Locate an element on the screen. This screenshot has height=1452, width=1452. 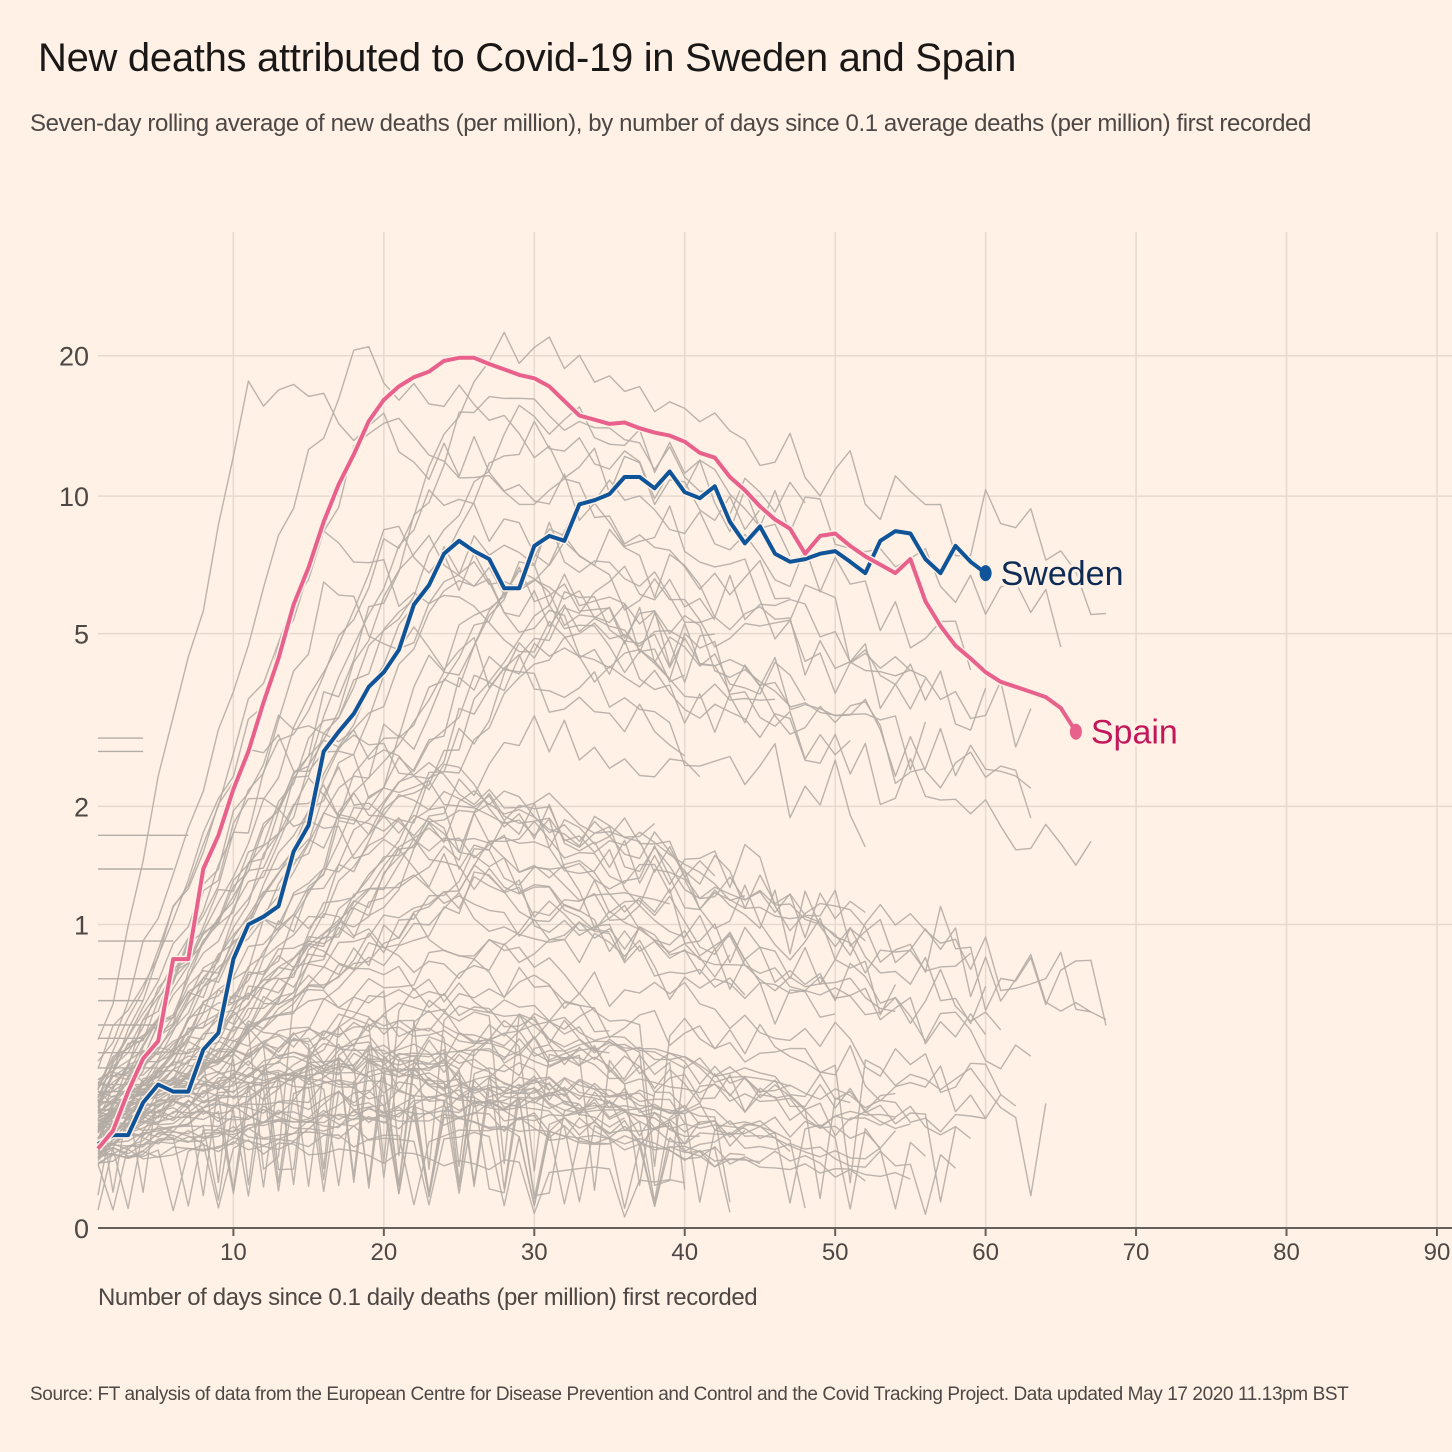
x-tick-label-70: 70 is located at coordinates (1136, 1252).